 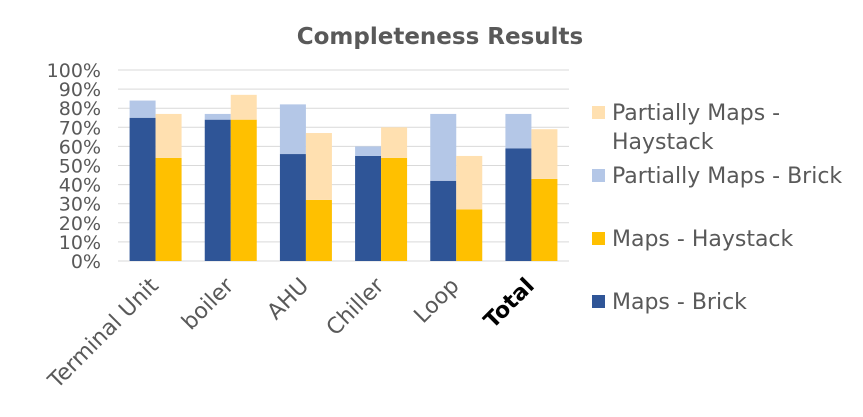 What do you see at coordinates (368, 151) in the screenshot?
I see `bar-chiller-partially-maps-brick` at bounding box center [368, 151].